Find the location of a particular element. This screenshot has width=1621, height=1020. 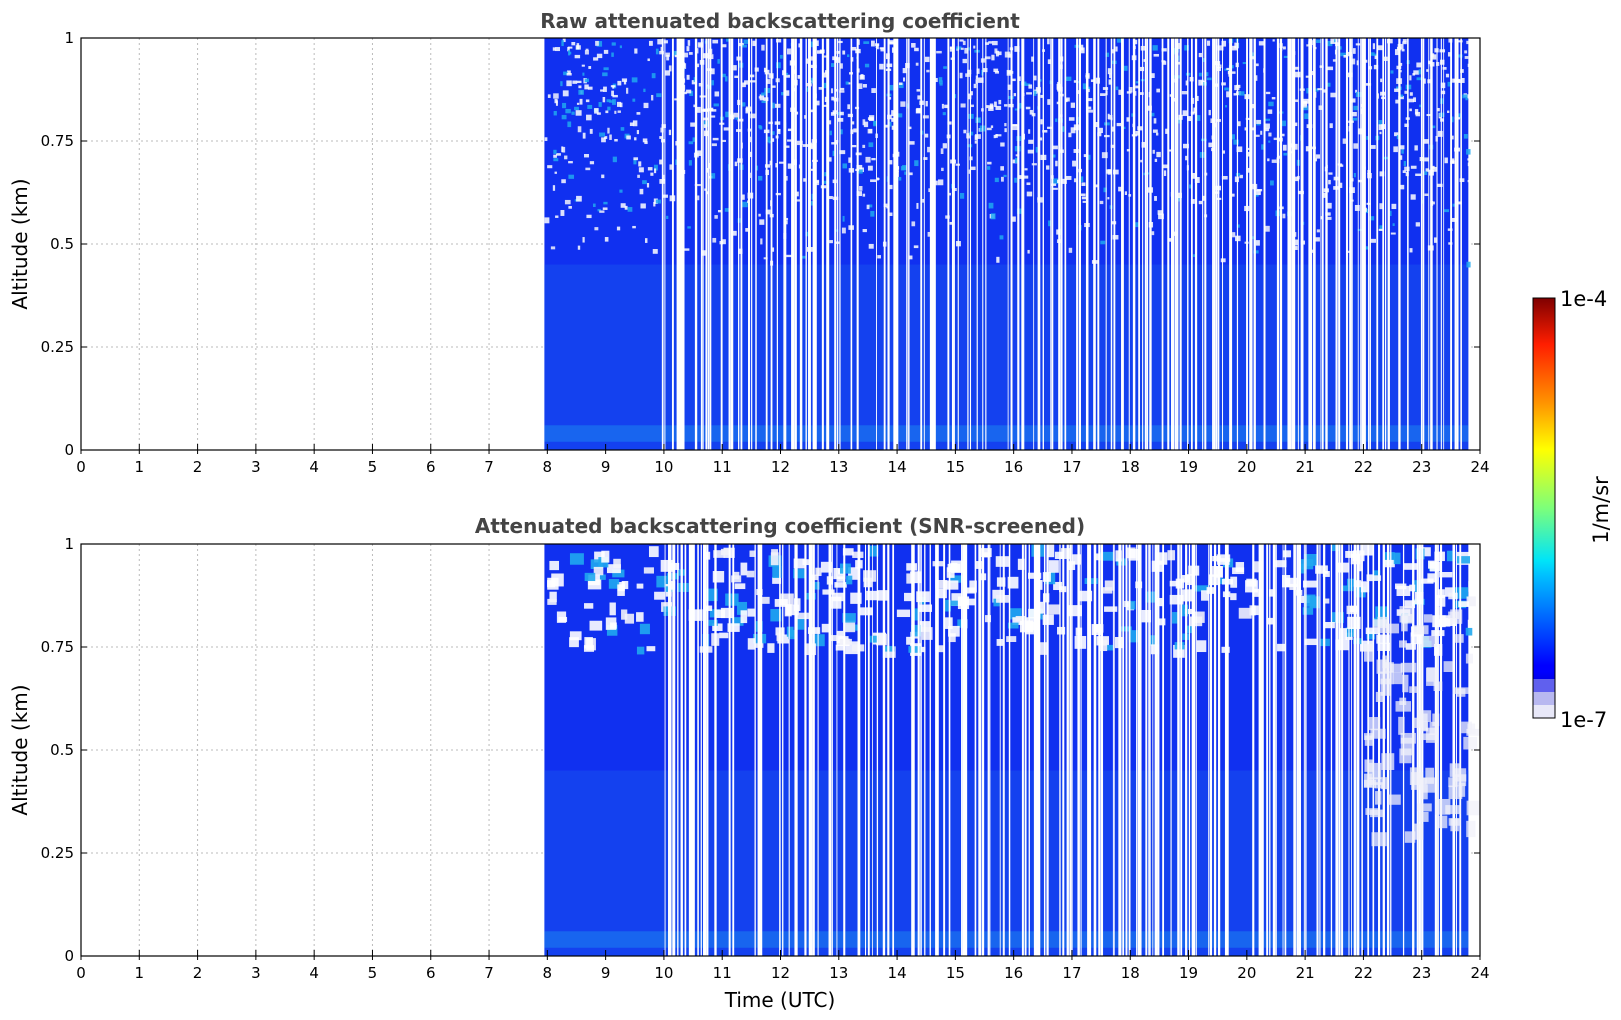

x-tick-label: 3 is located at coordinates (256, 973).